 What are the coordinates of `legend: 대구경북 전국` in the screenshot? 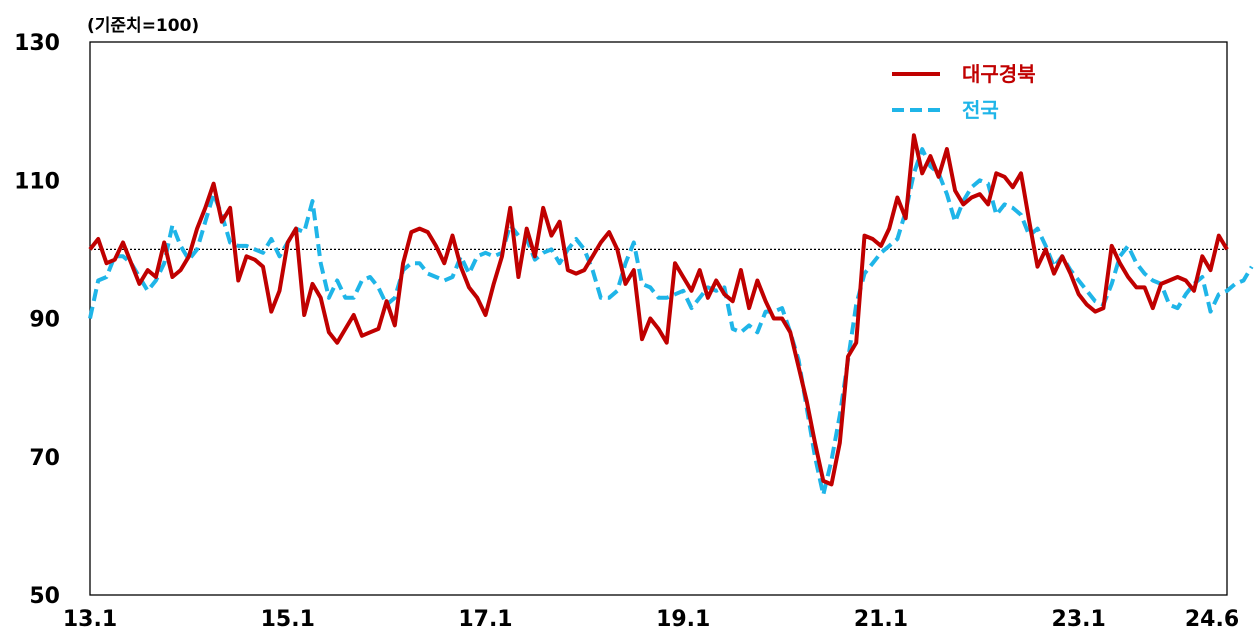 It's located at (964, 92).